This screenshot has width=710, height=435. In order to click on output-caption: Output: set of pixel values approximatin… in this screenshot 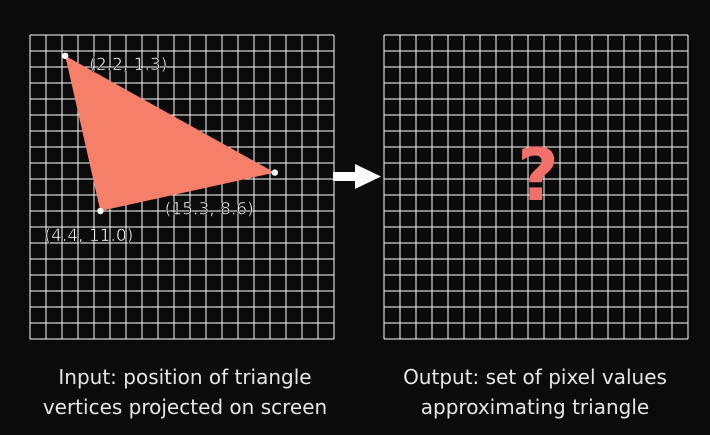, I will do `click(535, 392)`.